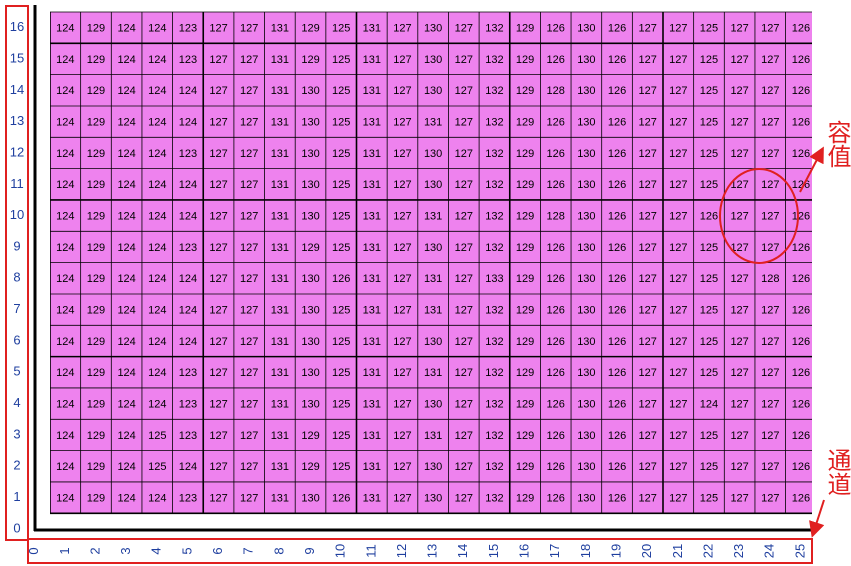  What do you see at coordinates (817, 518) in the screenshot?
I see `arrow` at bounding box center [817, 518].